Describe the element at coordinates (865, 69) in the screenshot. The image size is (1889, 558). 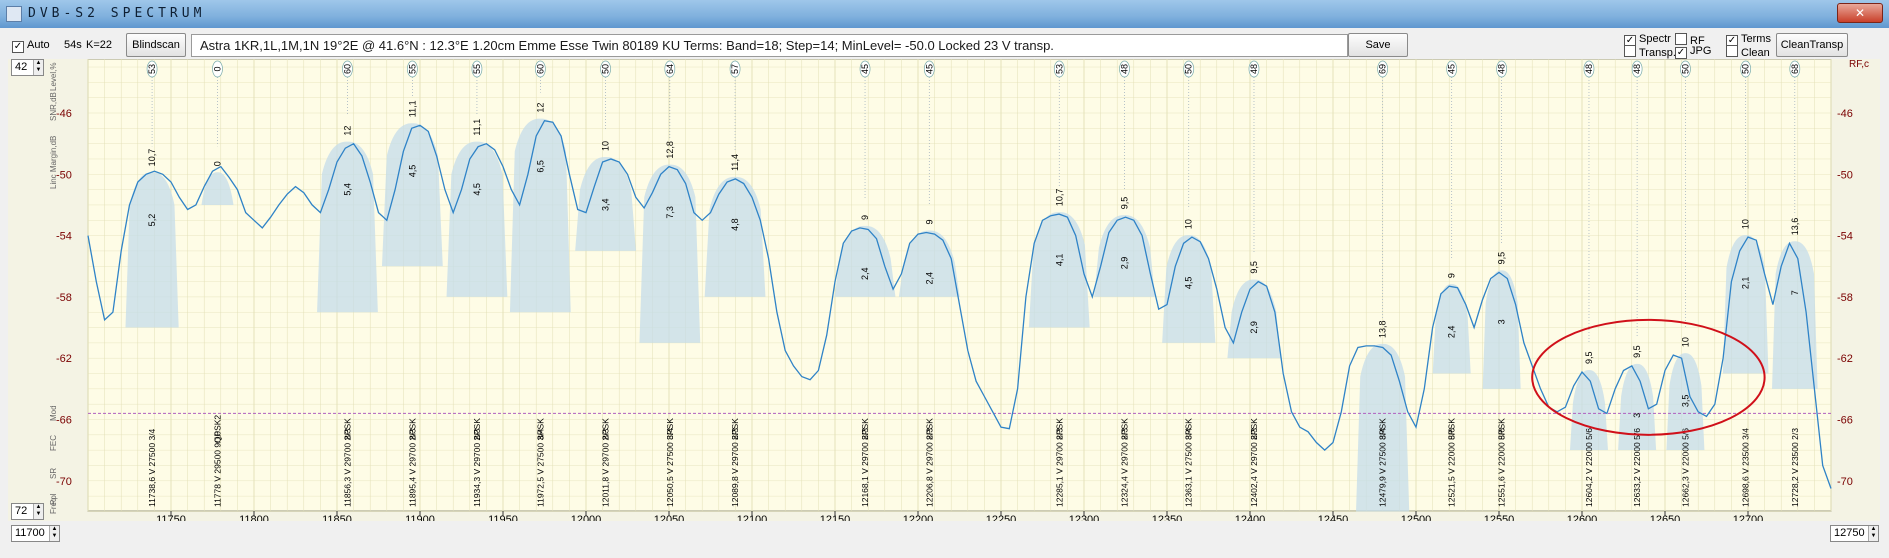
I see `level-value: 45` at that location.